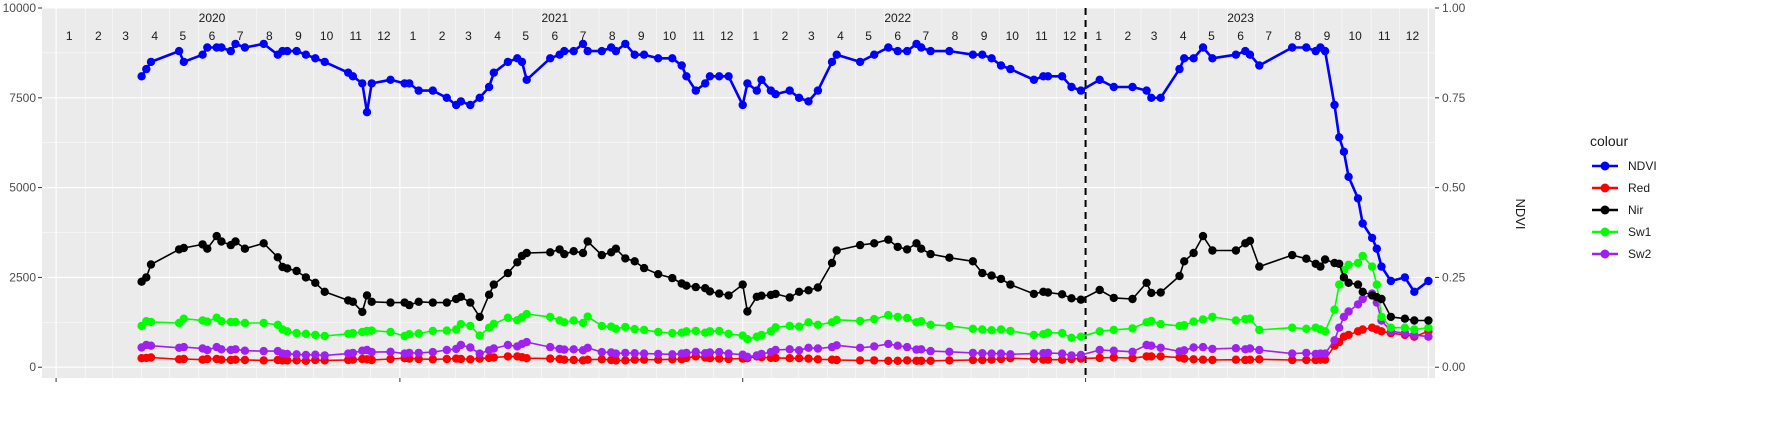  What do you see at coordinates (69, 36) in the screenshot?
I see `month-label: 1` at bounding box center [69, 36].